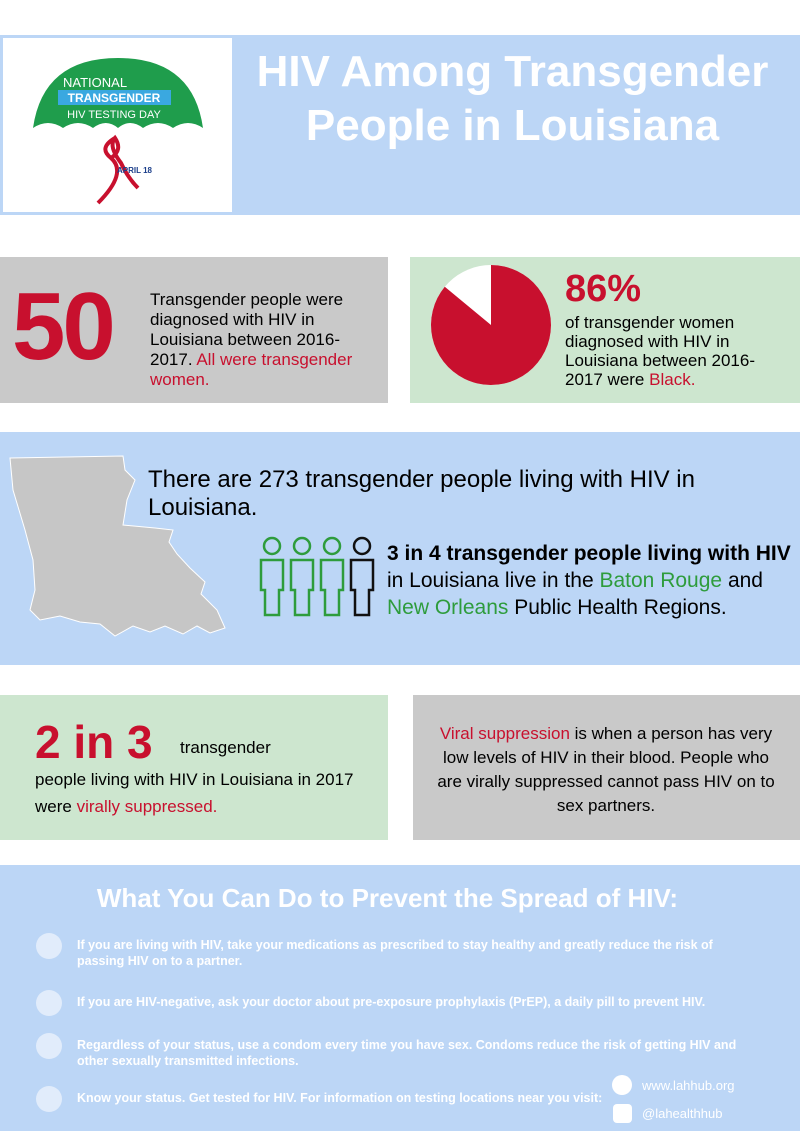 The width and height of the screenshot is (800, 1131). What do you see at coordinates (661, 580) in the screenshot?
I see `region: Baton Rouge` at bounding box center [661, 580].